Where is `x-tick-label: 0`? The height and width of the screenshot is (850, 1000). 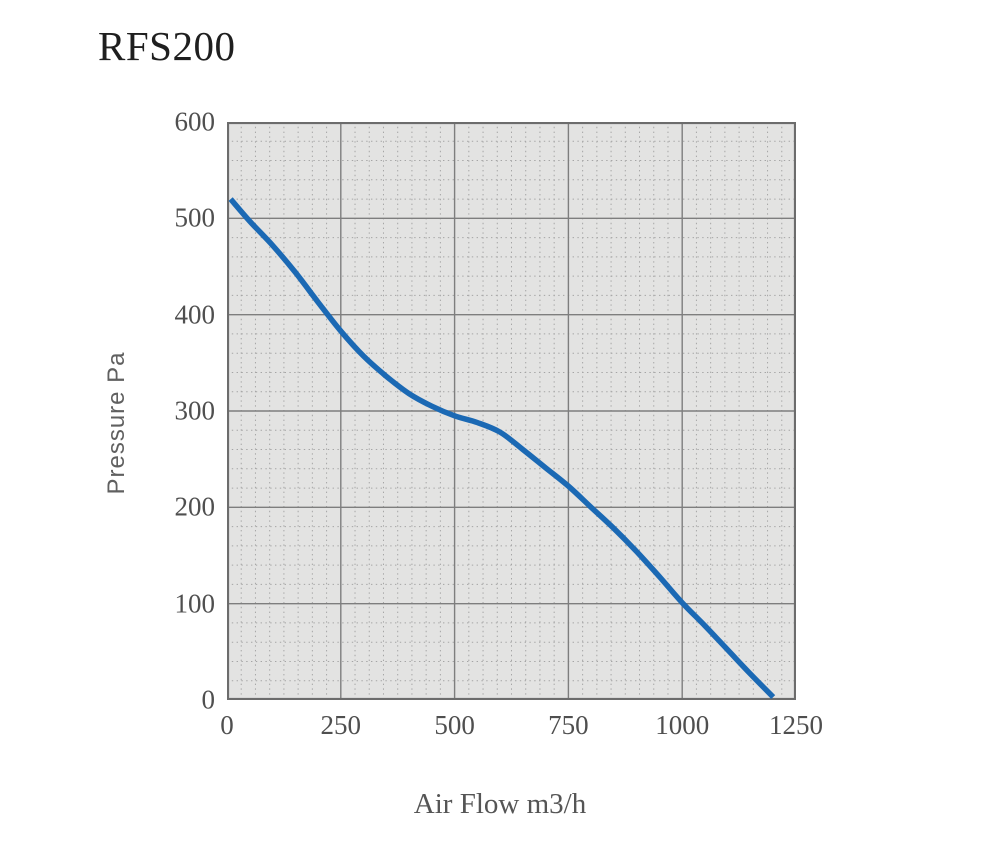
x-tick-label: 0 is located at coordinates (227, 725).